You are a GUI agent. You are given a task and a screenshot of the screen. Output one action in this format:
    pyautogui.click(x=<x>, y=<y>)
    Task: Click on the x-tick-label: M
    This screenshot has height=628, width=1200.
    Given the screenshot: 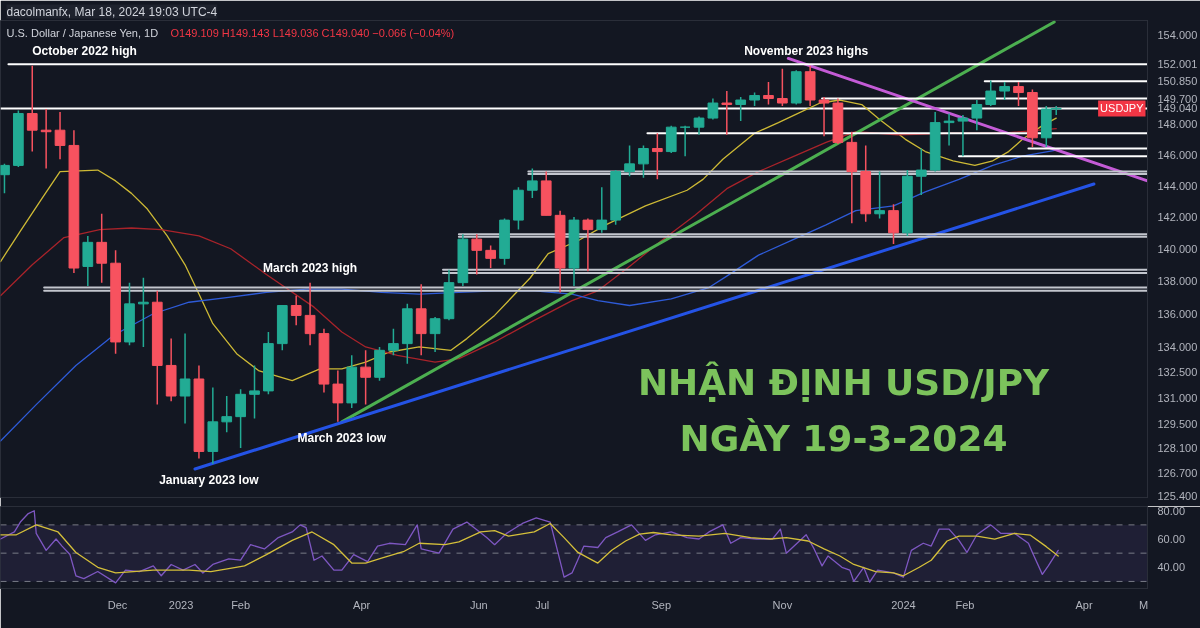 What is the action you would take?
    pyautogui.click(x=1143, y=604)
    